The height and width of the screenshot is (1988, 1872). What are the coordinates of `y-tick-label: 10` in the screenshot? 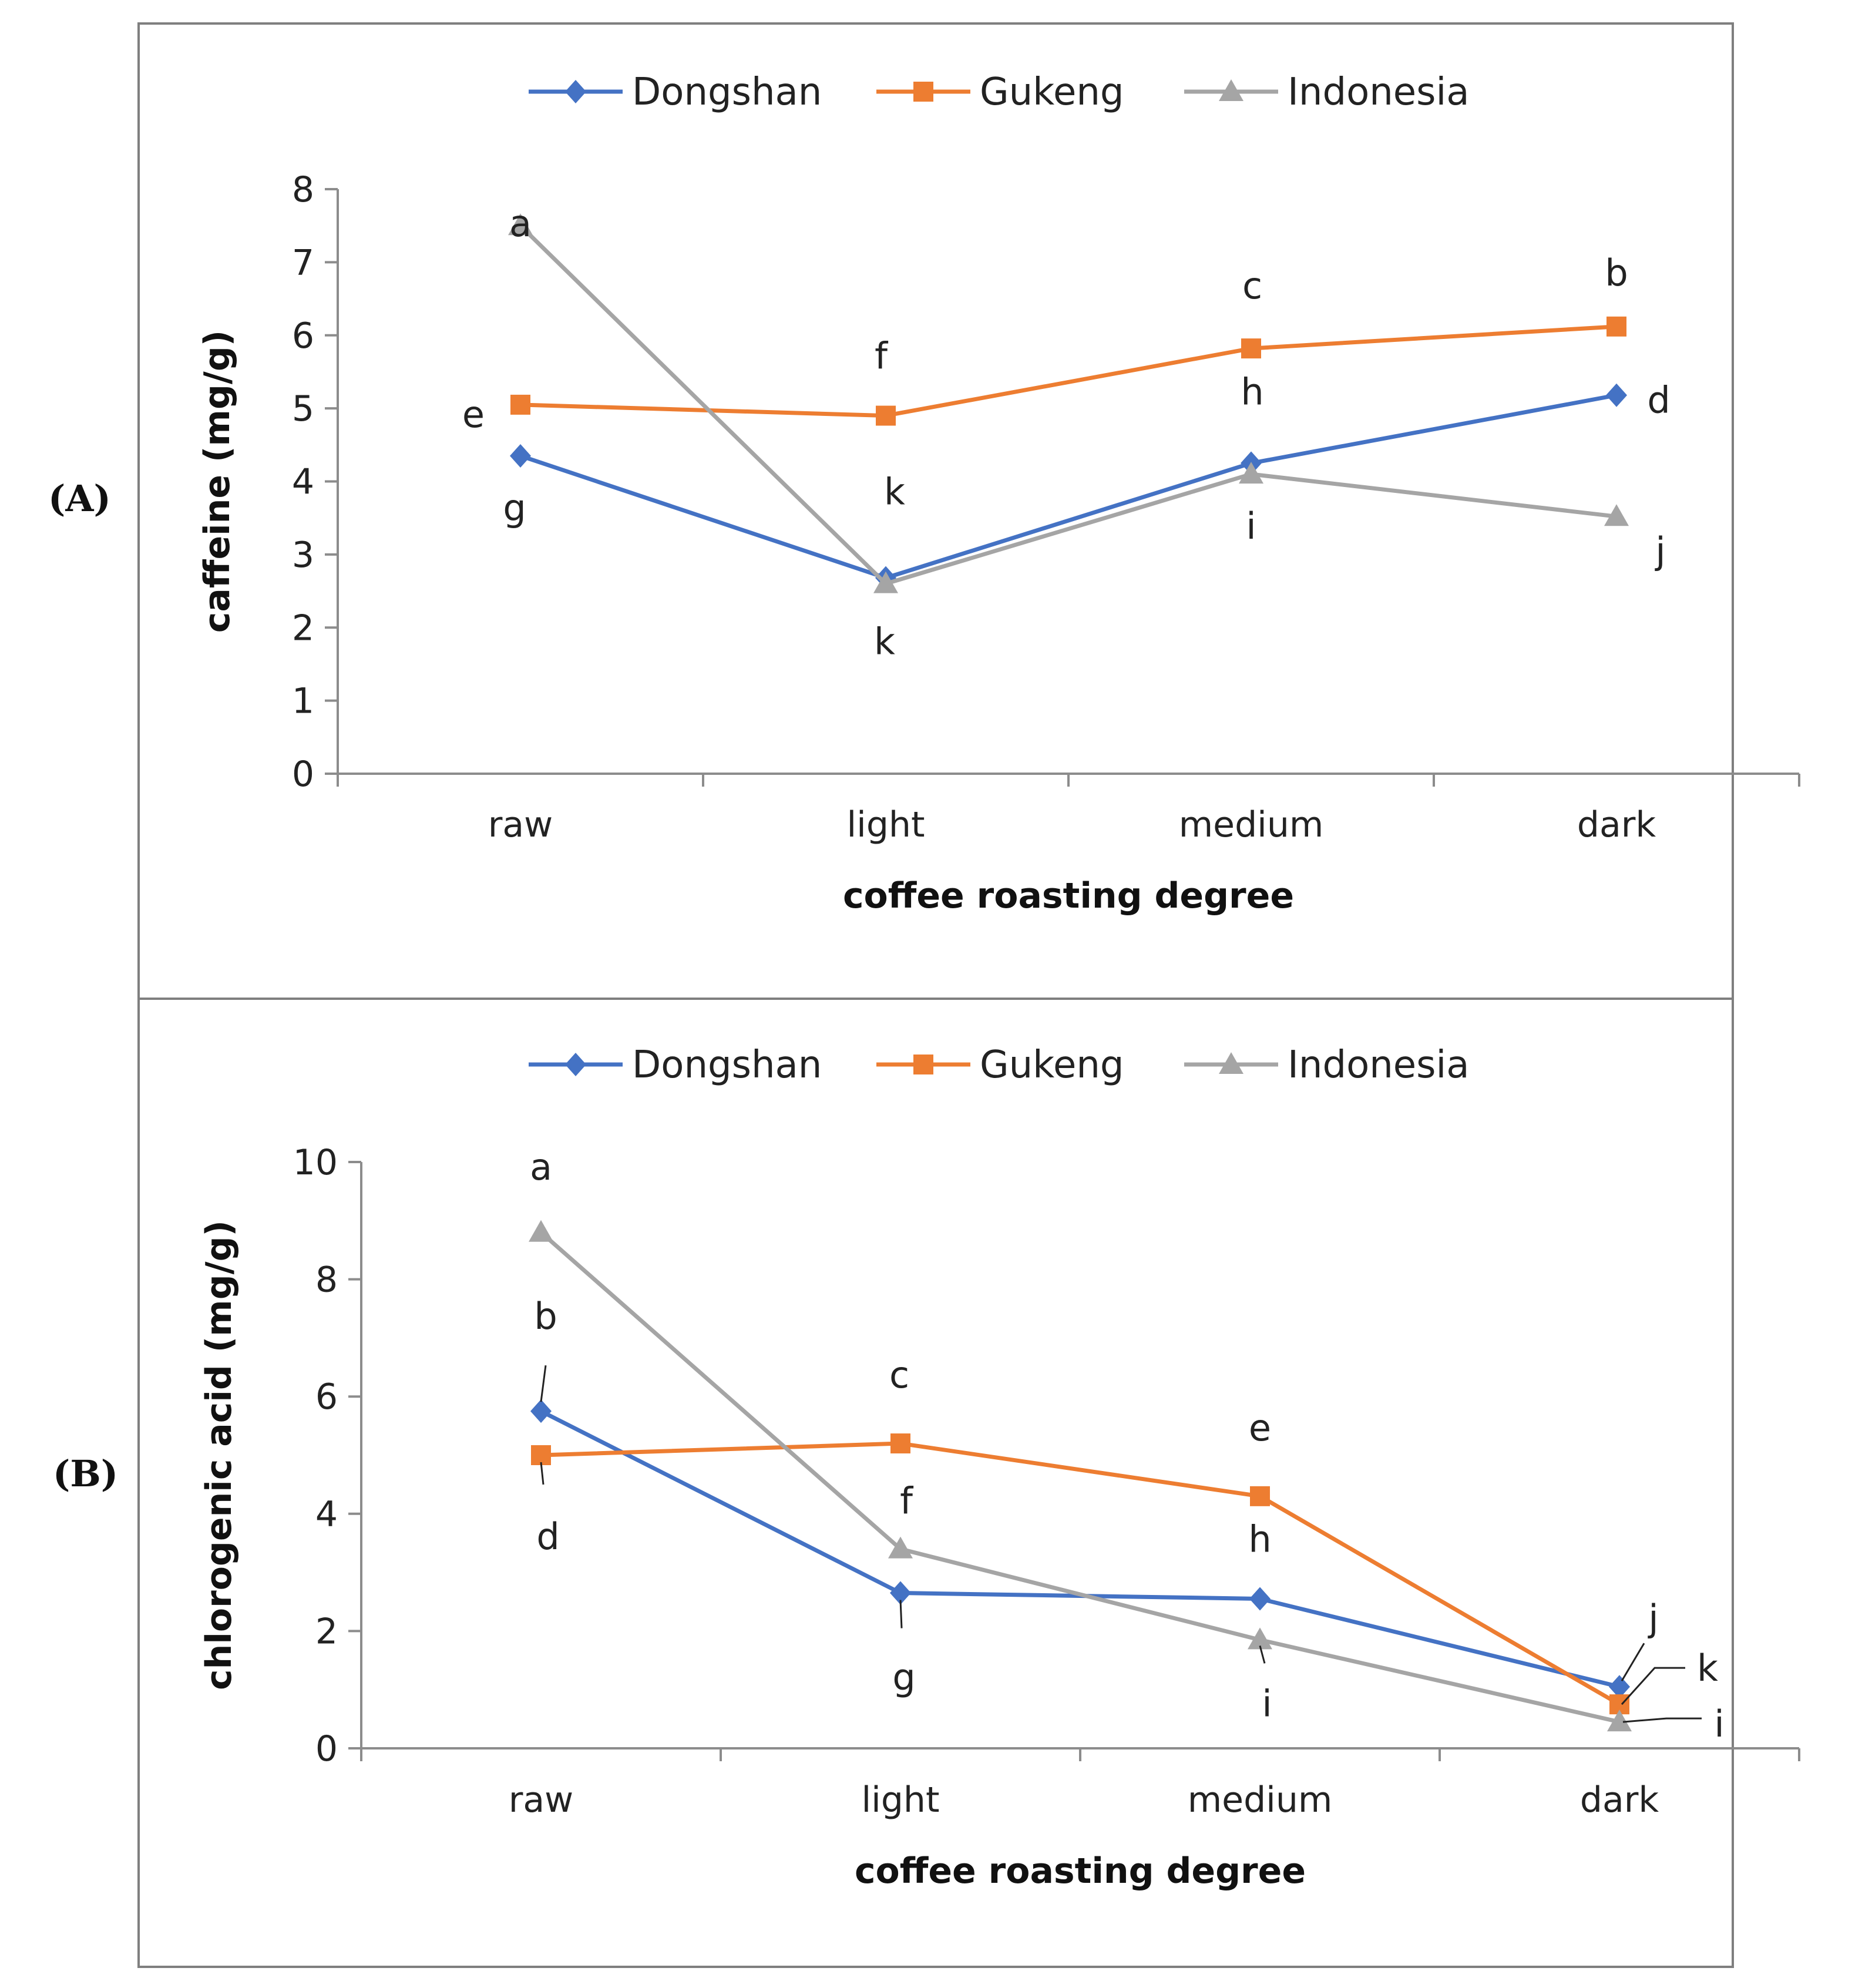 It's located at (315, 1162).